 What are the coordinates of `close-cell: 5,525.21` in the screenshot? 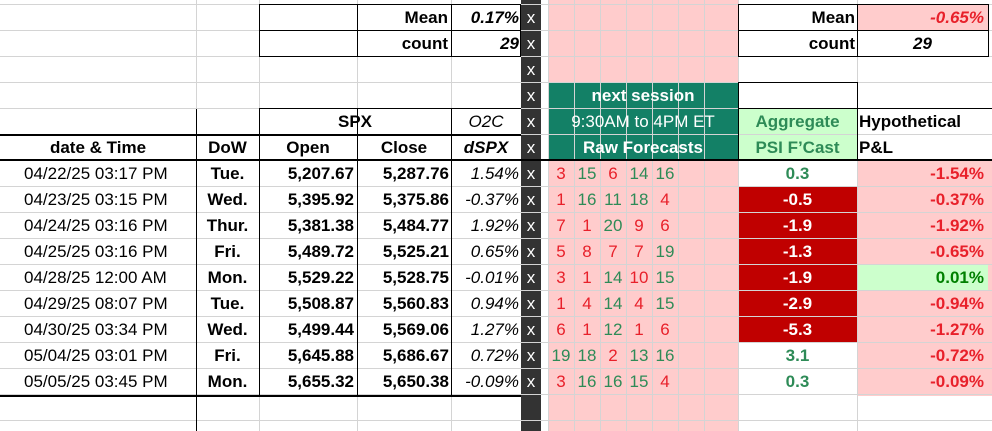 It's located at (415, 251).